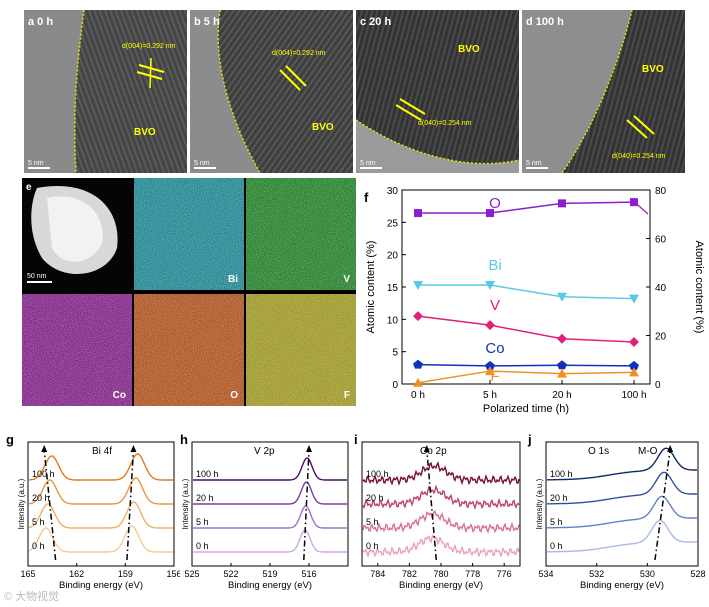 The width and height of the screenshot is (709, 607). What do you see at coordinates (233, 279) in the screenshot?
I see `eds-element-label: Bi` at bounding box center [233, 279].